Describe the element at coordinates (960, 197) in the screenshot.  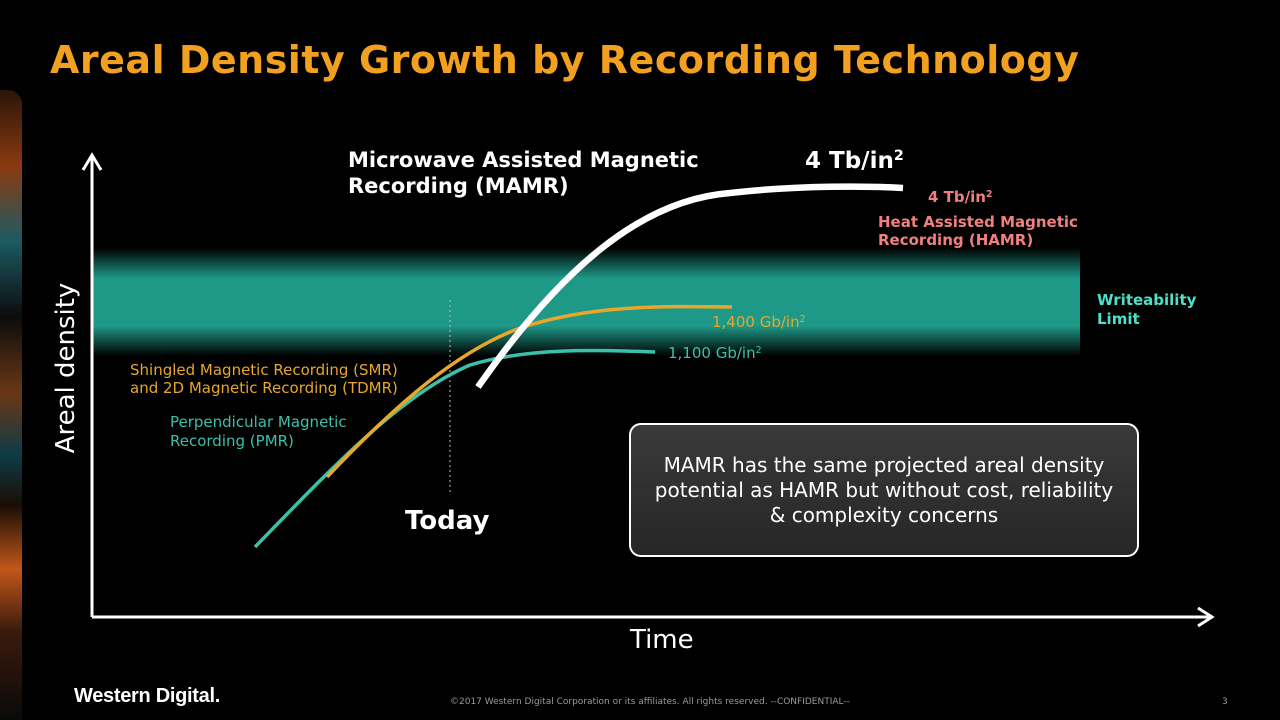
I see `hamr-end-value: 4 Tb/in2` at that location.